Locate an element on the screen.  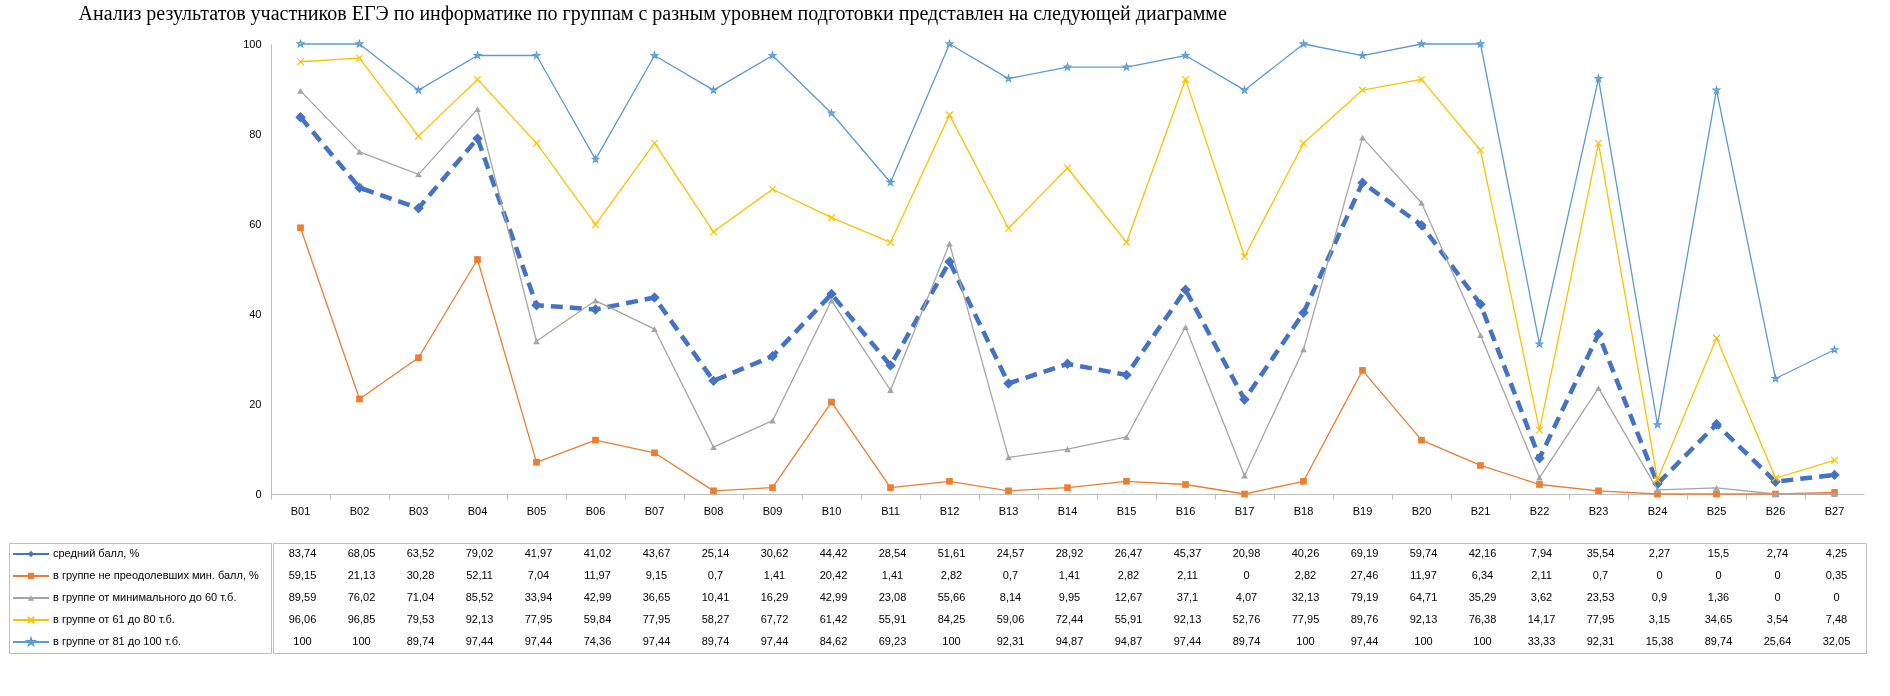
data-label: 55,66 is located at coordinates (951, 597).